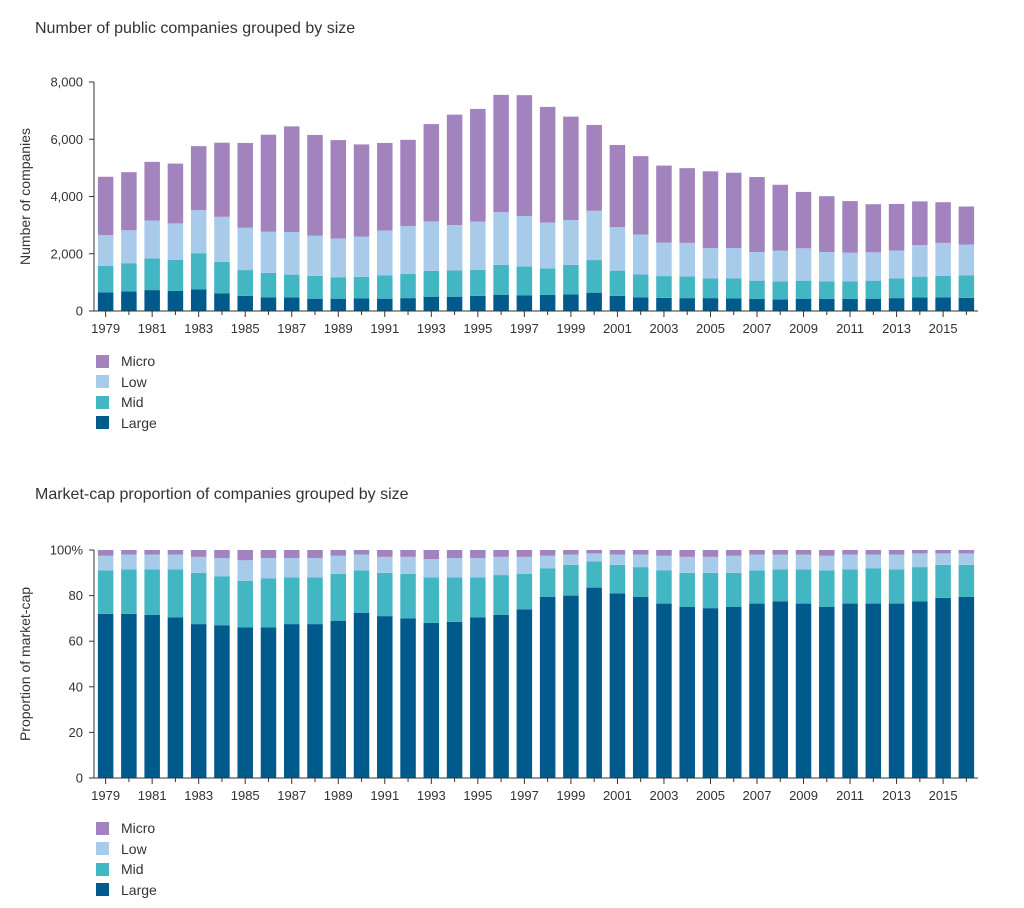 Image resolution: width=1024 pixels, height=908 pixels. Describe the element at coordinates (66, 253) in the screenshot. I see `chart1-ytick-label: 2,000` at that location.